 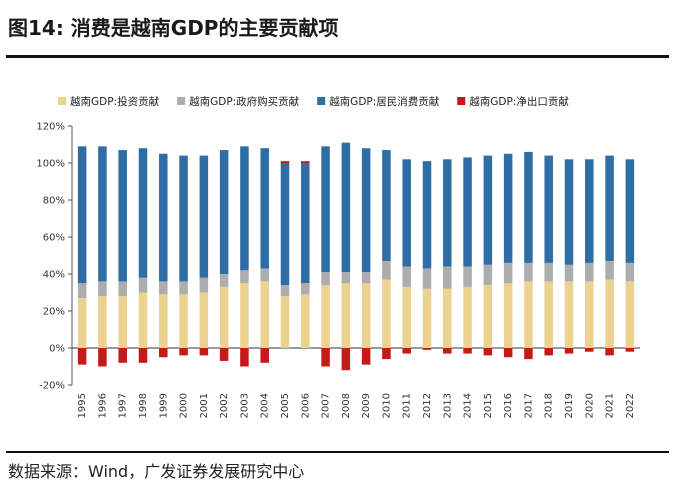 What do you see at coordinates (589, 405) in the screenshot?
I see `x-tick-label: 2020` at bounding box center [589, 405].